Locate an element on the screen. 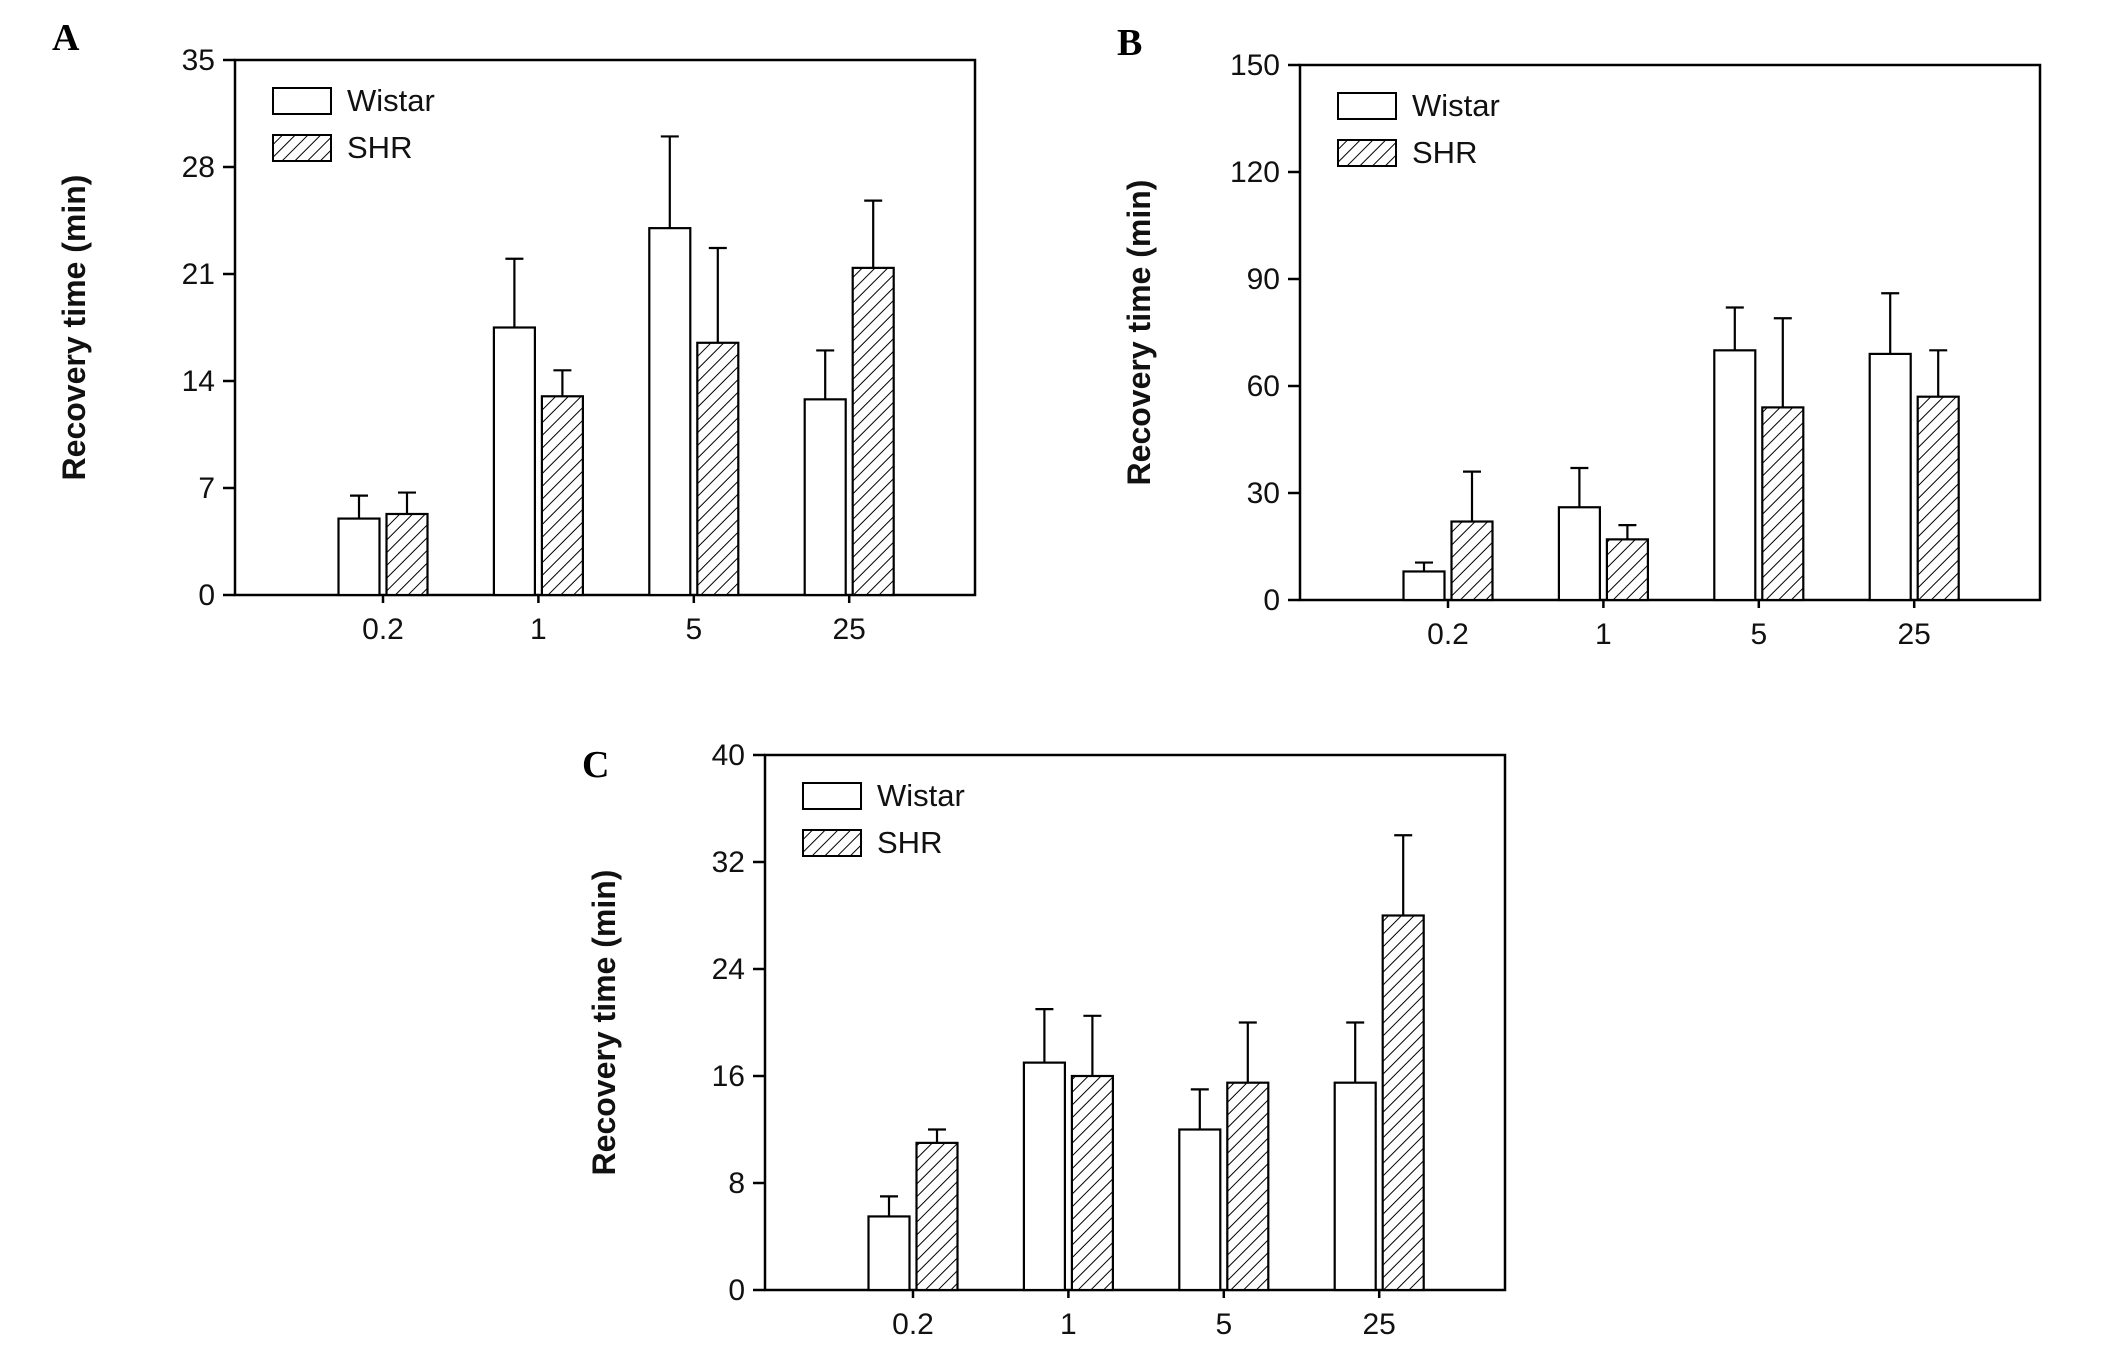  panel-label-b: B is located at coordinates (1130, 43).